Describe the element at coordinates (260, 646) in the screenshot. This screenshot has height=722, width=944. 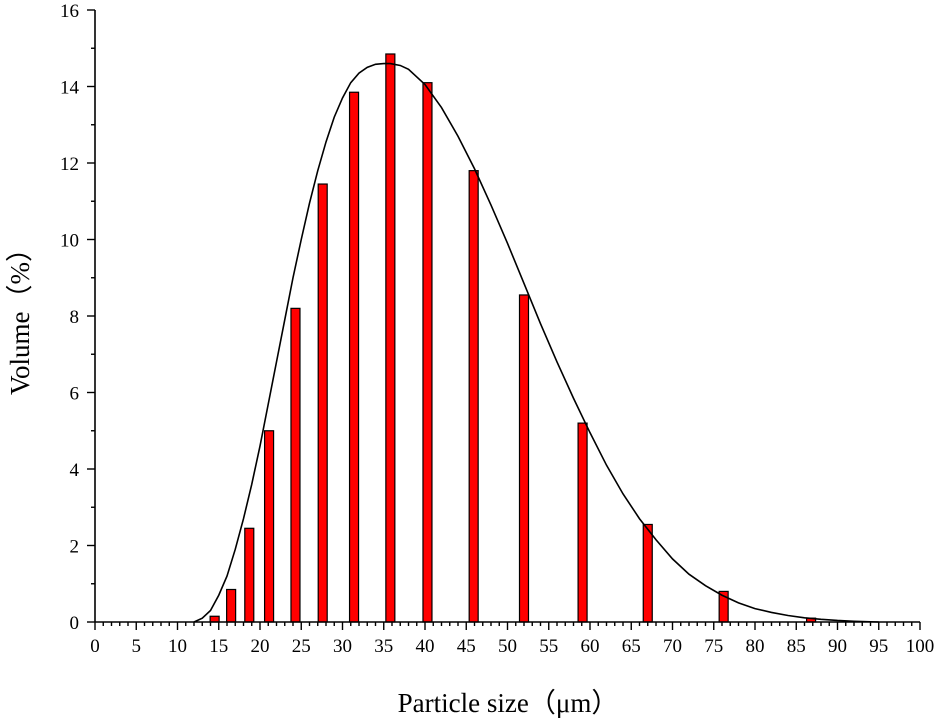
I see `x-tick-label: 20` at that location.